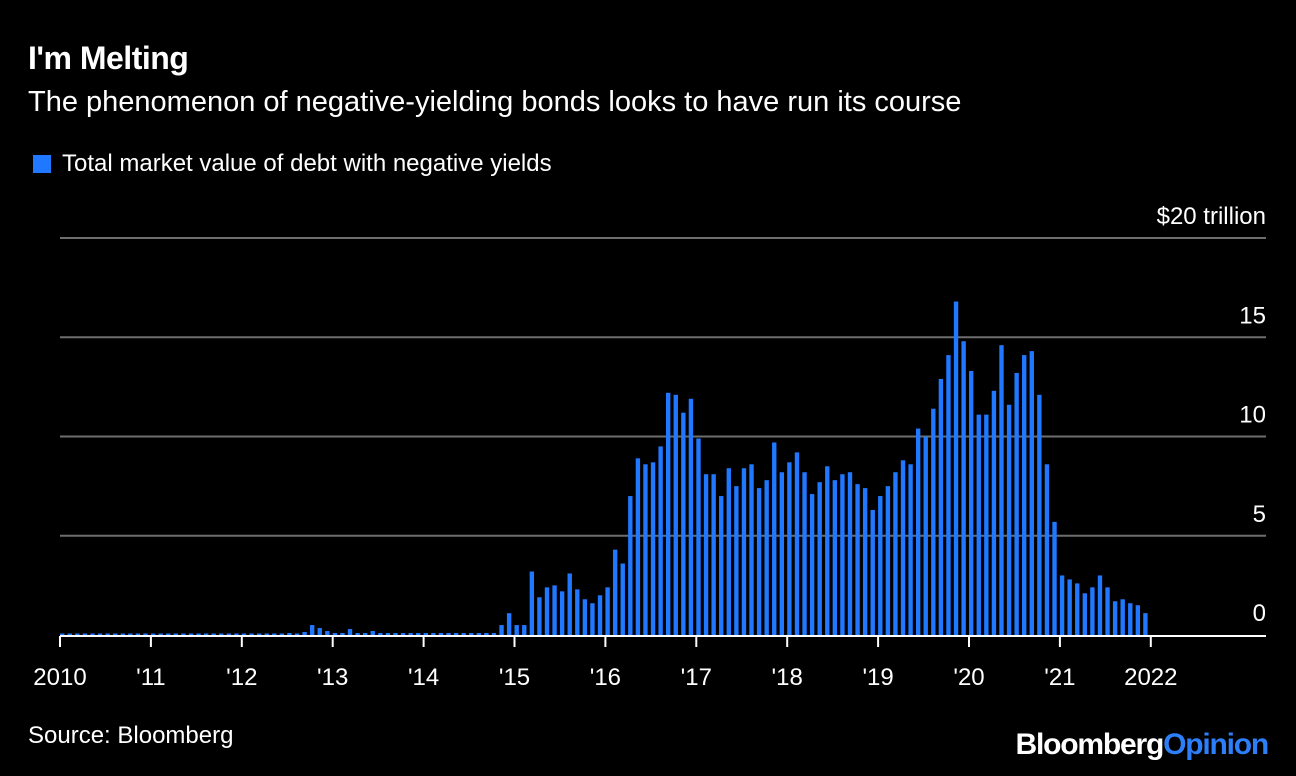 The height and width of the screenshot is (776, 1296). I want to click on x-tick-label: '14, so click(423, 677).